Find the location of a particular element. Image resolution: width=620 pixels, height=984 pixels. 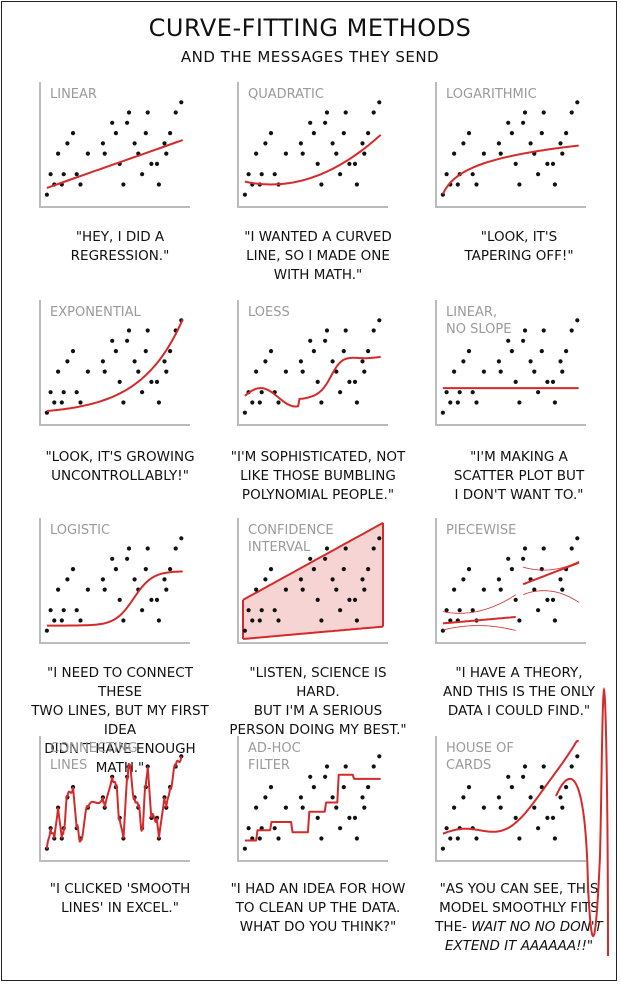

panel-house-of-cards: HOUSE OF CARDS is located at coordinates (510, 799).